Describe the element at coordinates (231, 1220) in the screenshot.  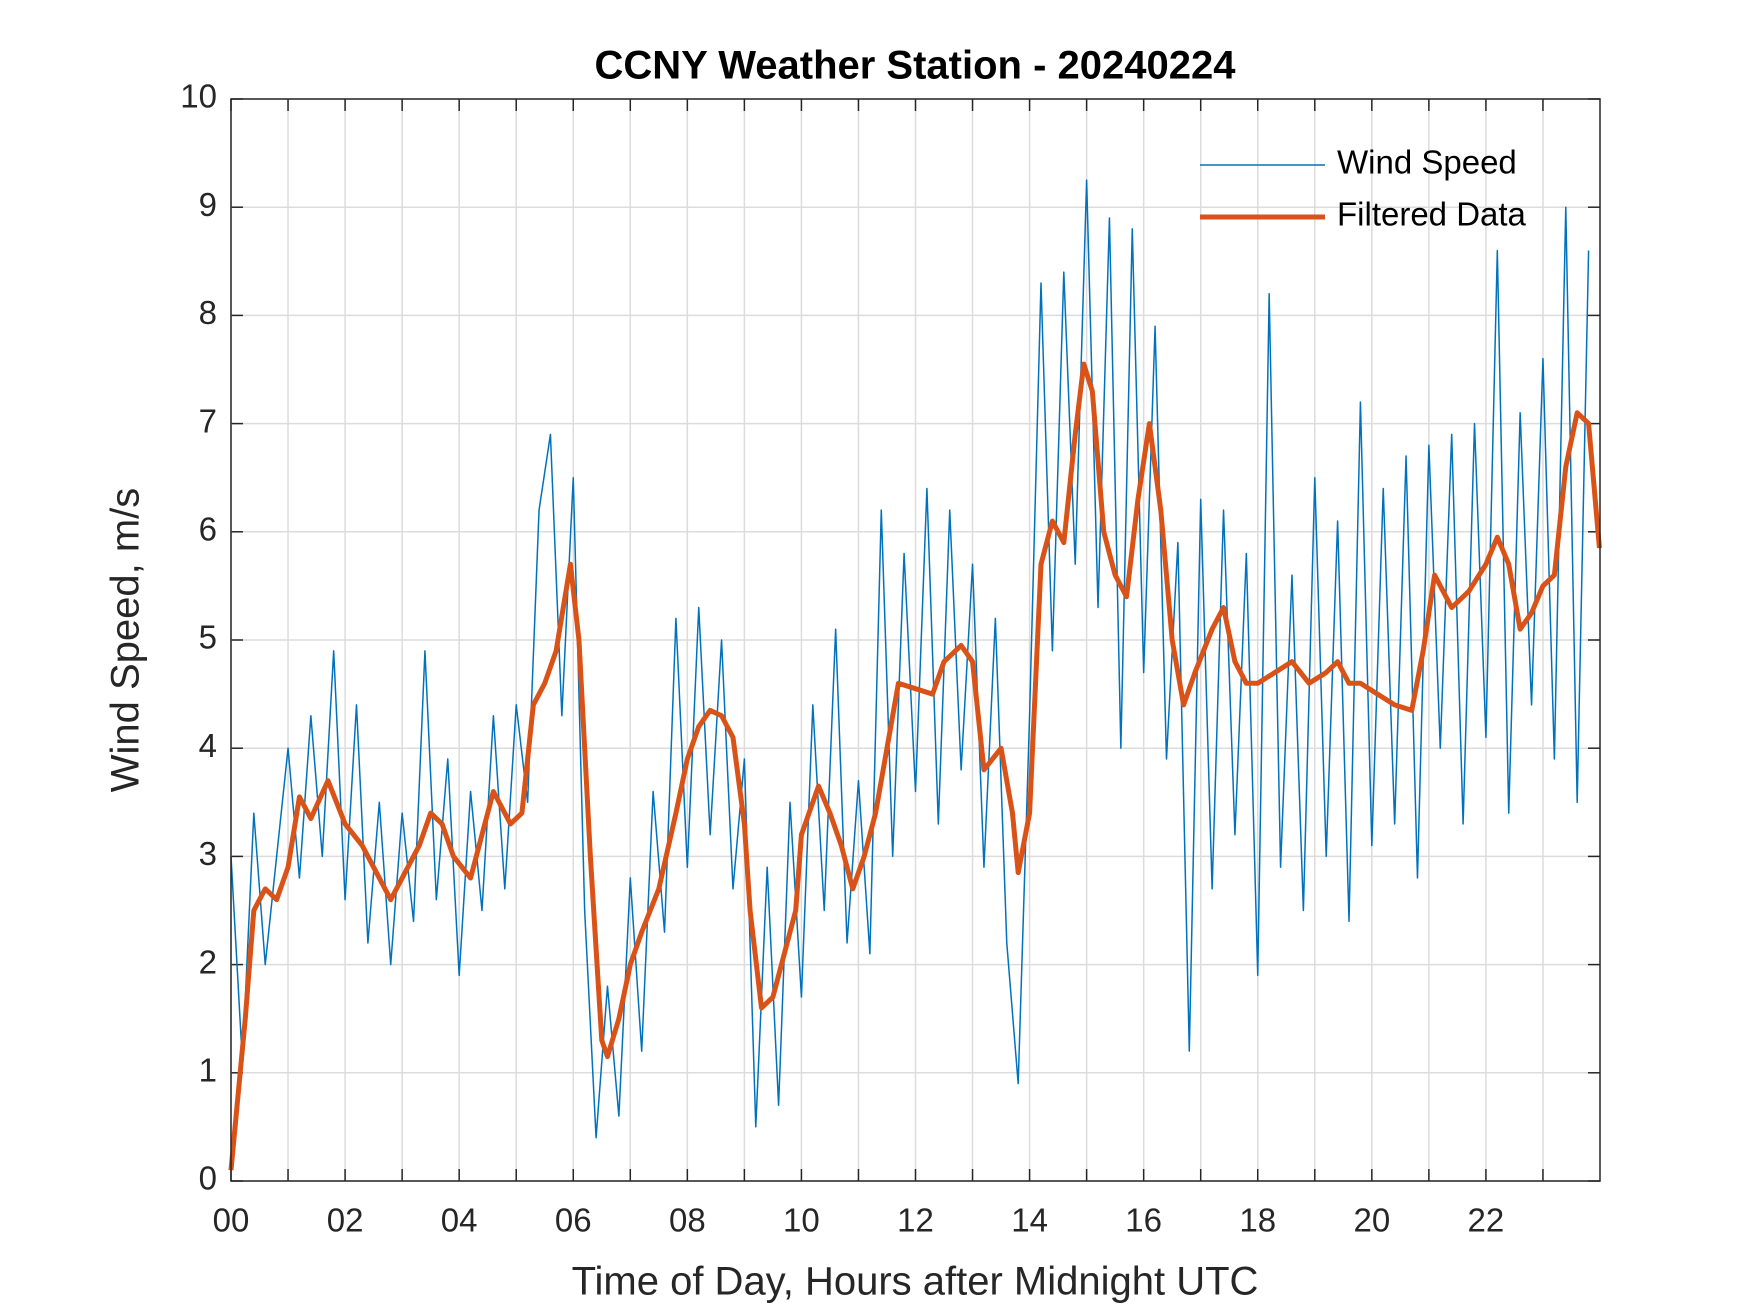
I see `x-tick-label: 00` at that location.